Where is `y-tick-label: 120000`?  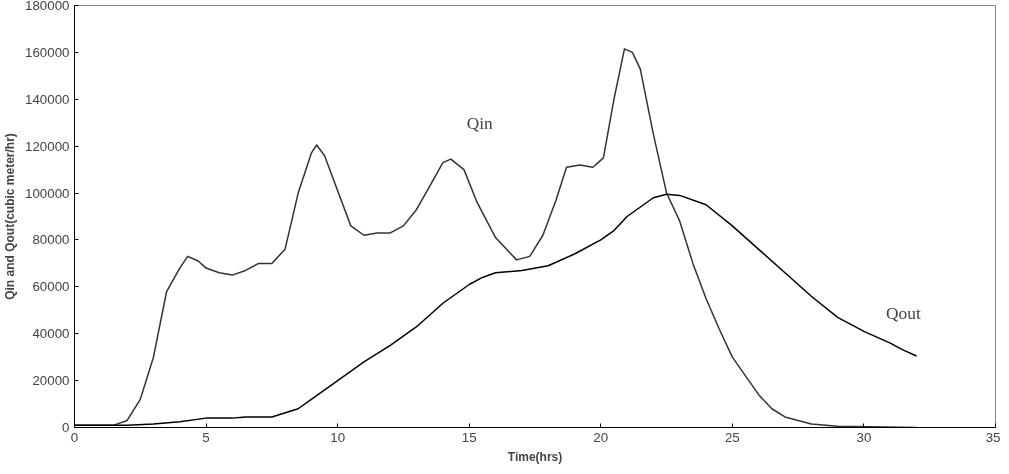
y-tick-label: 120000 is located at coordinates (47, 146).